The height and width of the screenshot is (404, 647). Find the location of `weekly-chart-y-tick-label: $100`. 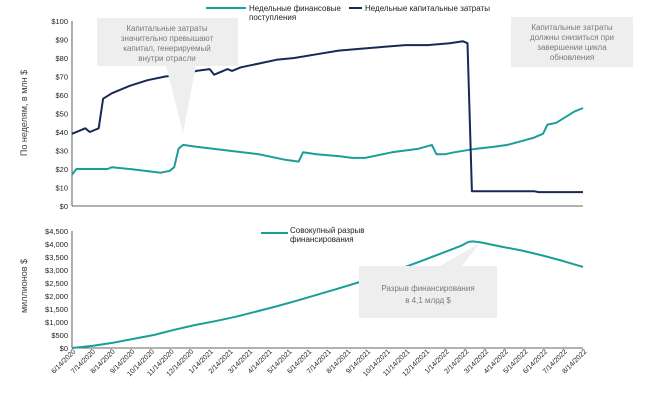

weekly-chart-y-tick-label: $100 is located at coordinates (59, 21).